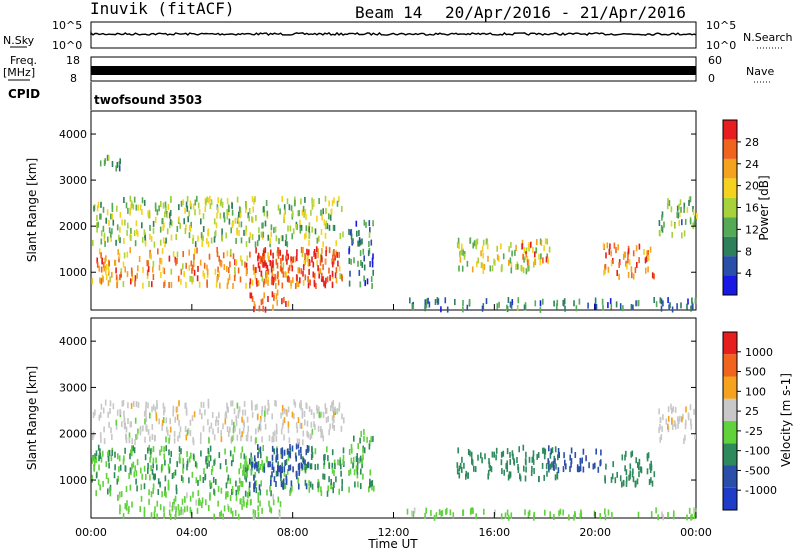 This screenshot has height=554, width=800. Describe the element at coordinates (67, 25) in the screenshot. I see `noise-left-tick-top: 10^5` at that location.